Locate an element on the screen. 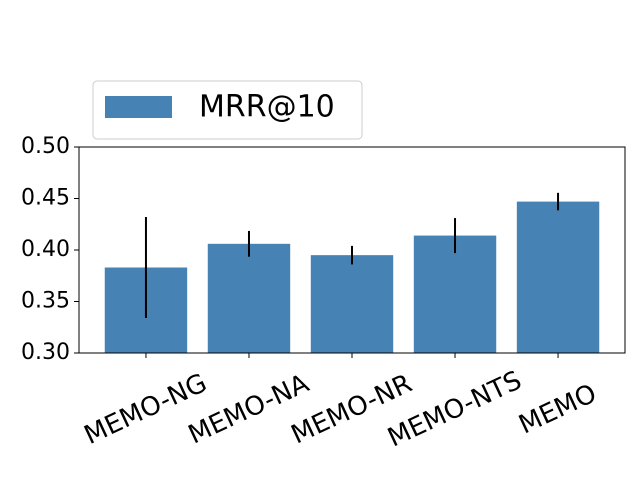 The height and width of the screenshot is (480, 640). legend-swatch is located at coordinates (138, 107).